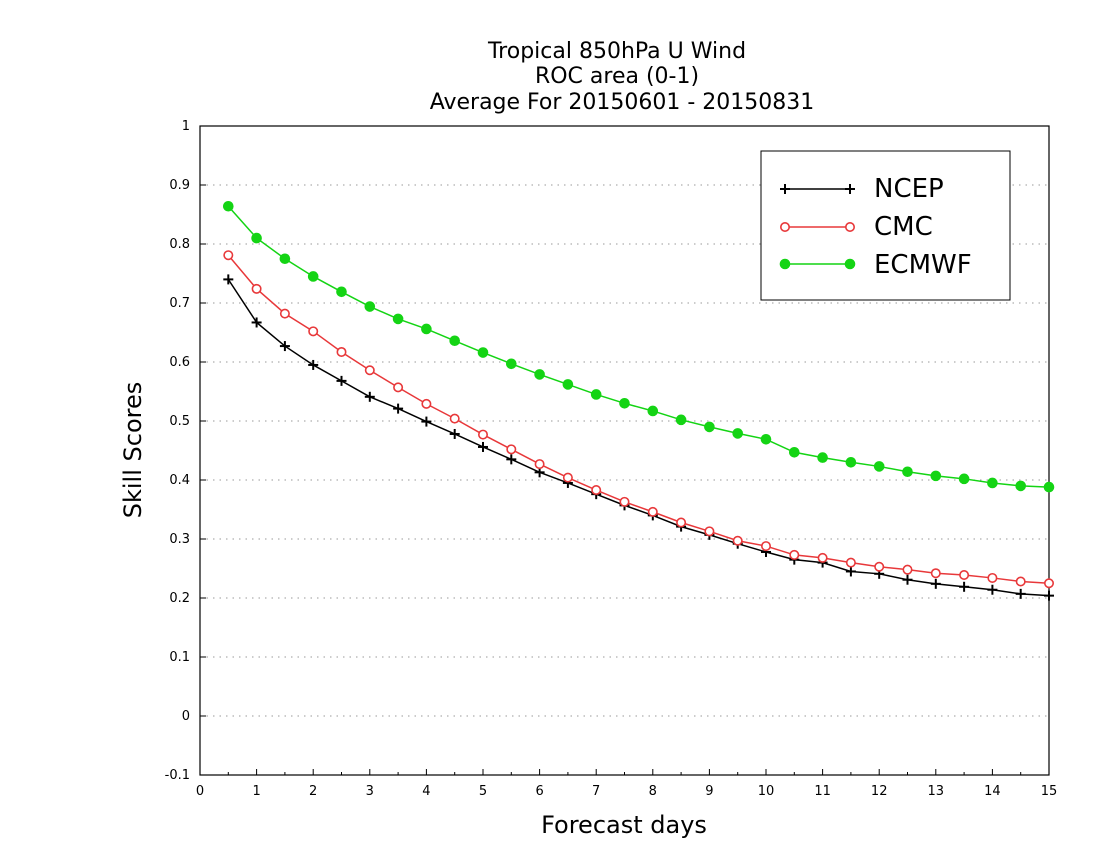 The image size is (1100, 850). Describe the element at coordinates (186, 716) in the screenshot. I see `y-tick-label: 0` at that location.